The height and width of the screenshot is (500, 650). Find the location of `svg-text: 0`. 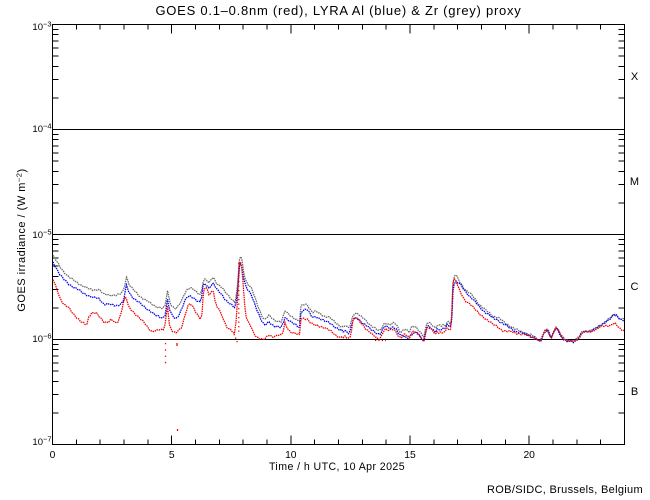

svg-text: 0 is located at coordinates (53, 455).